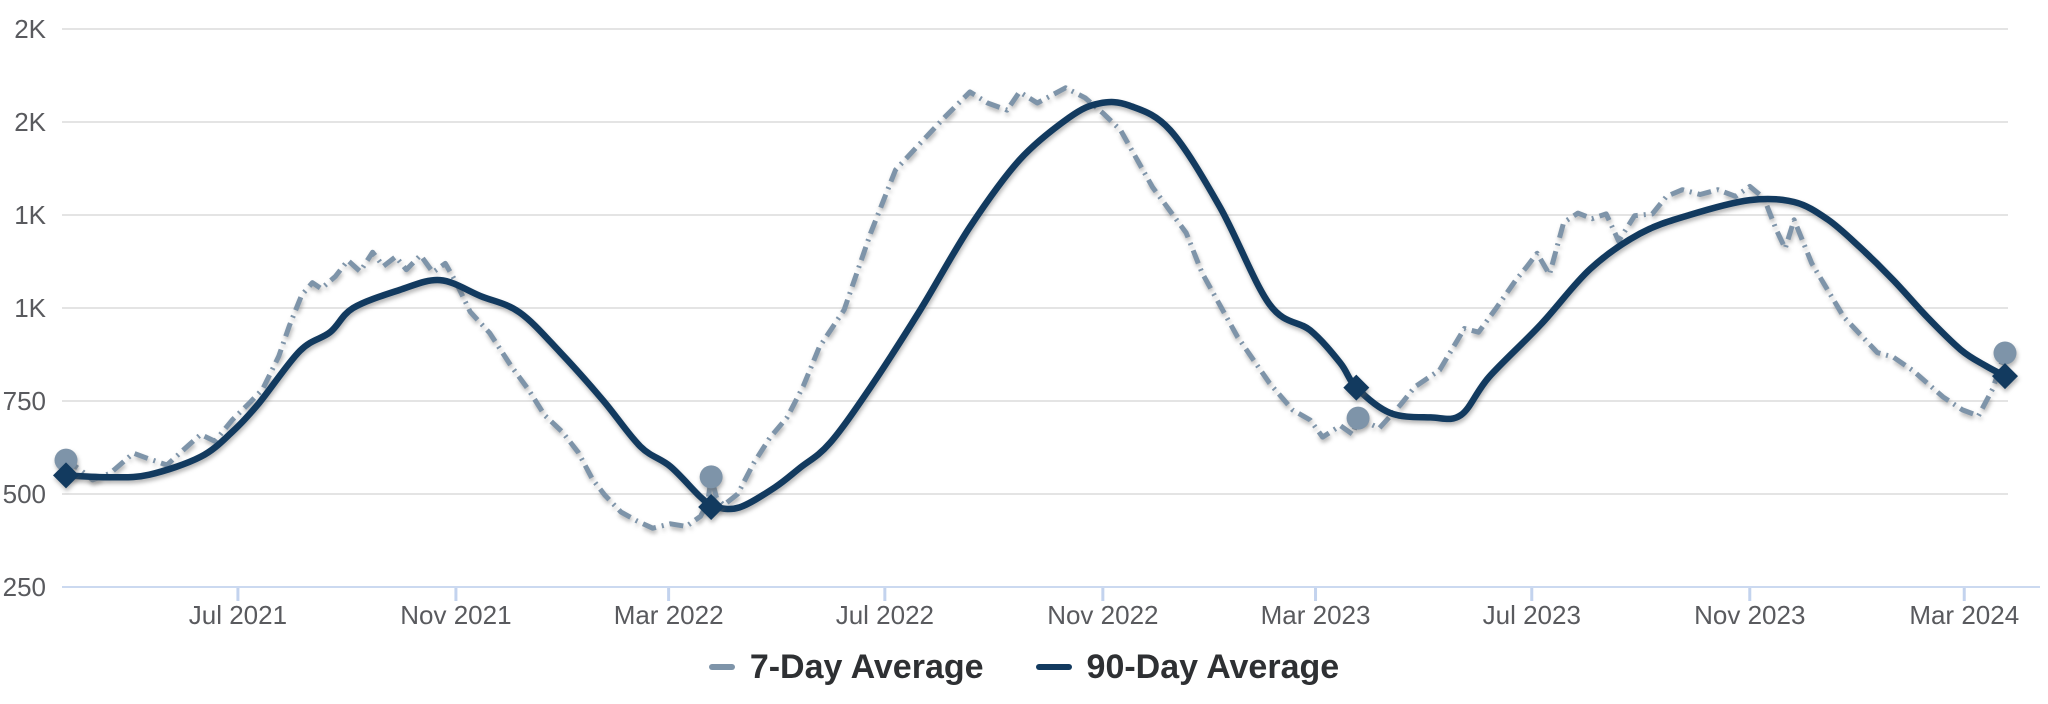 The image size is (2048, 704). I want to click on y-axis-label: 750, so click(24, 401).